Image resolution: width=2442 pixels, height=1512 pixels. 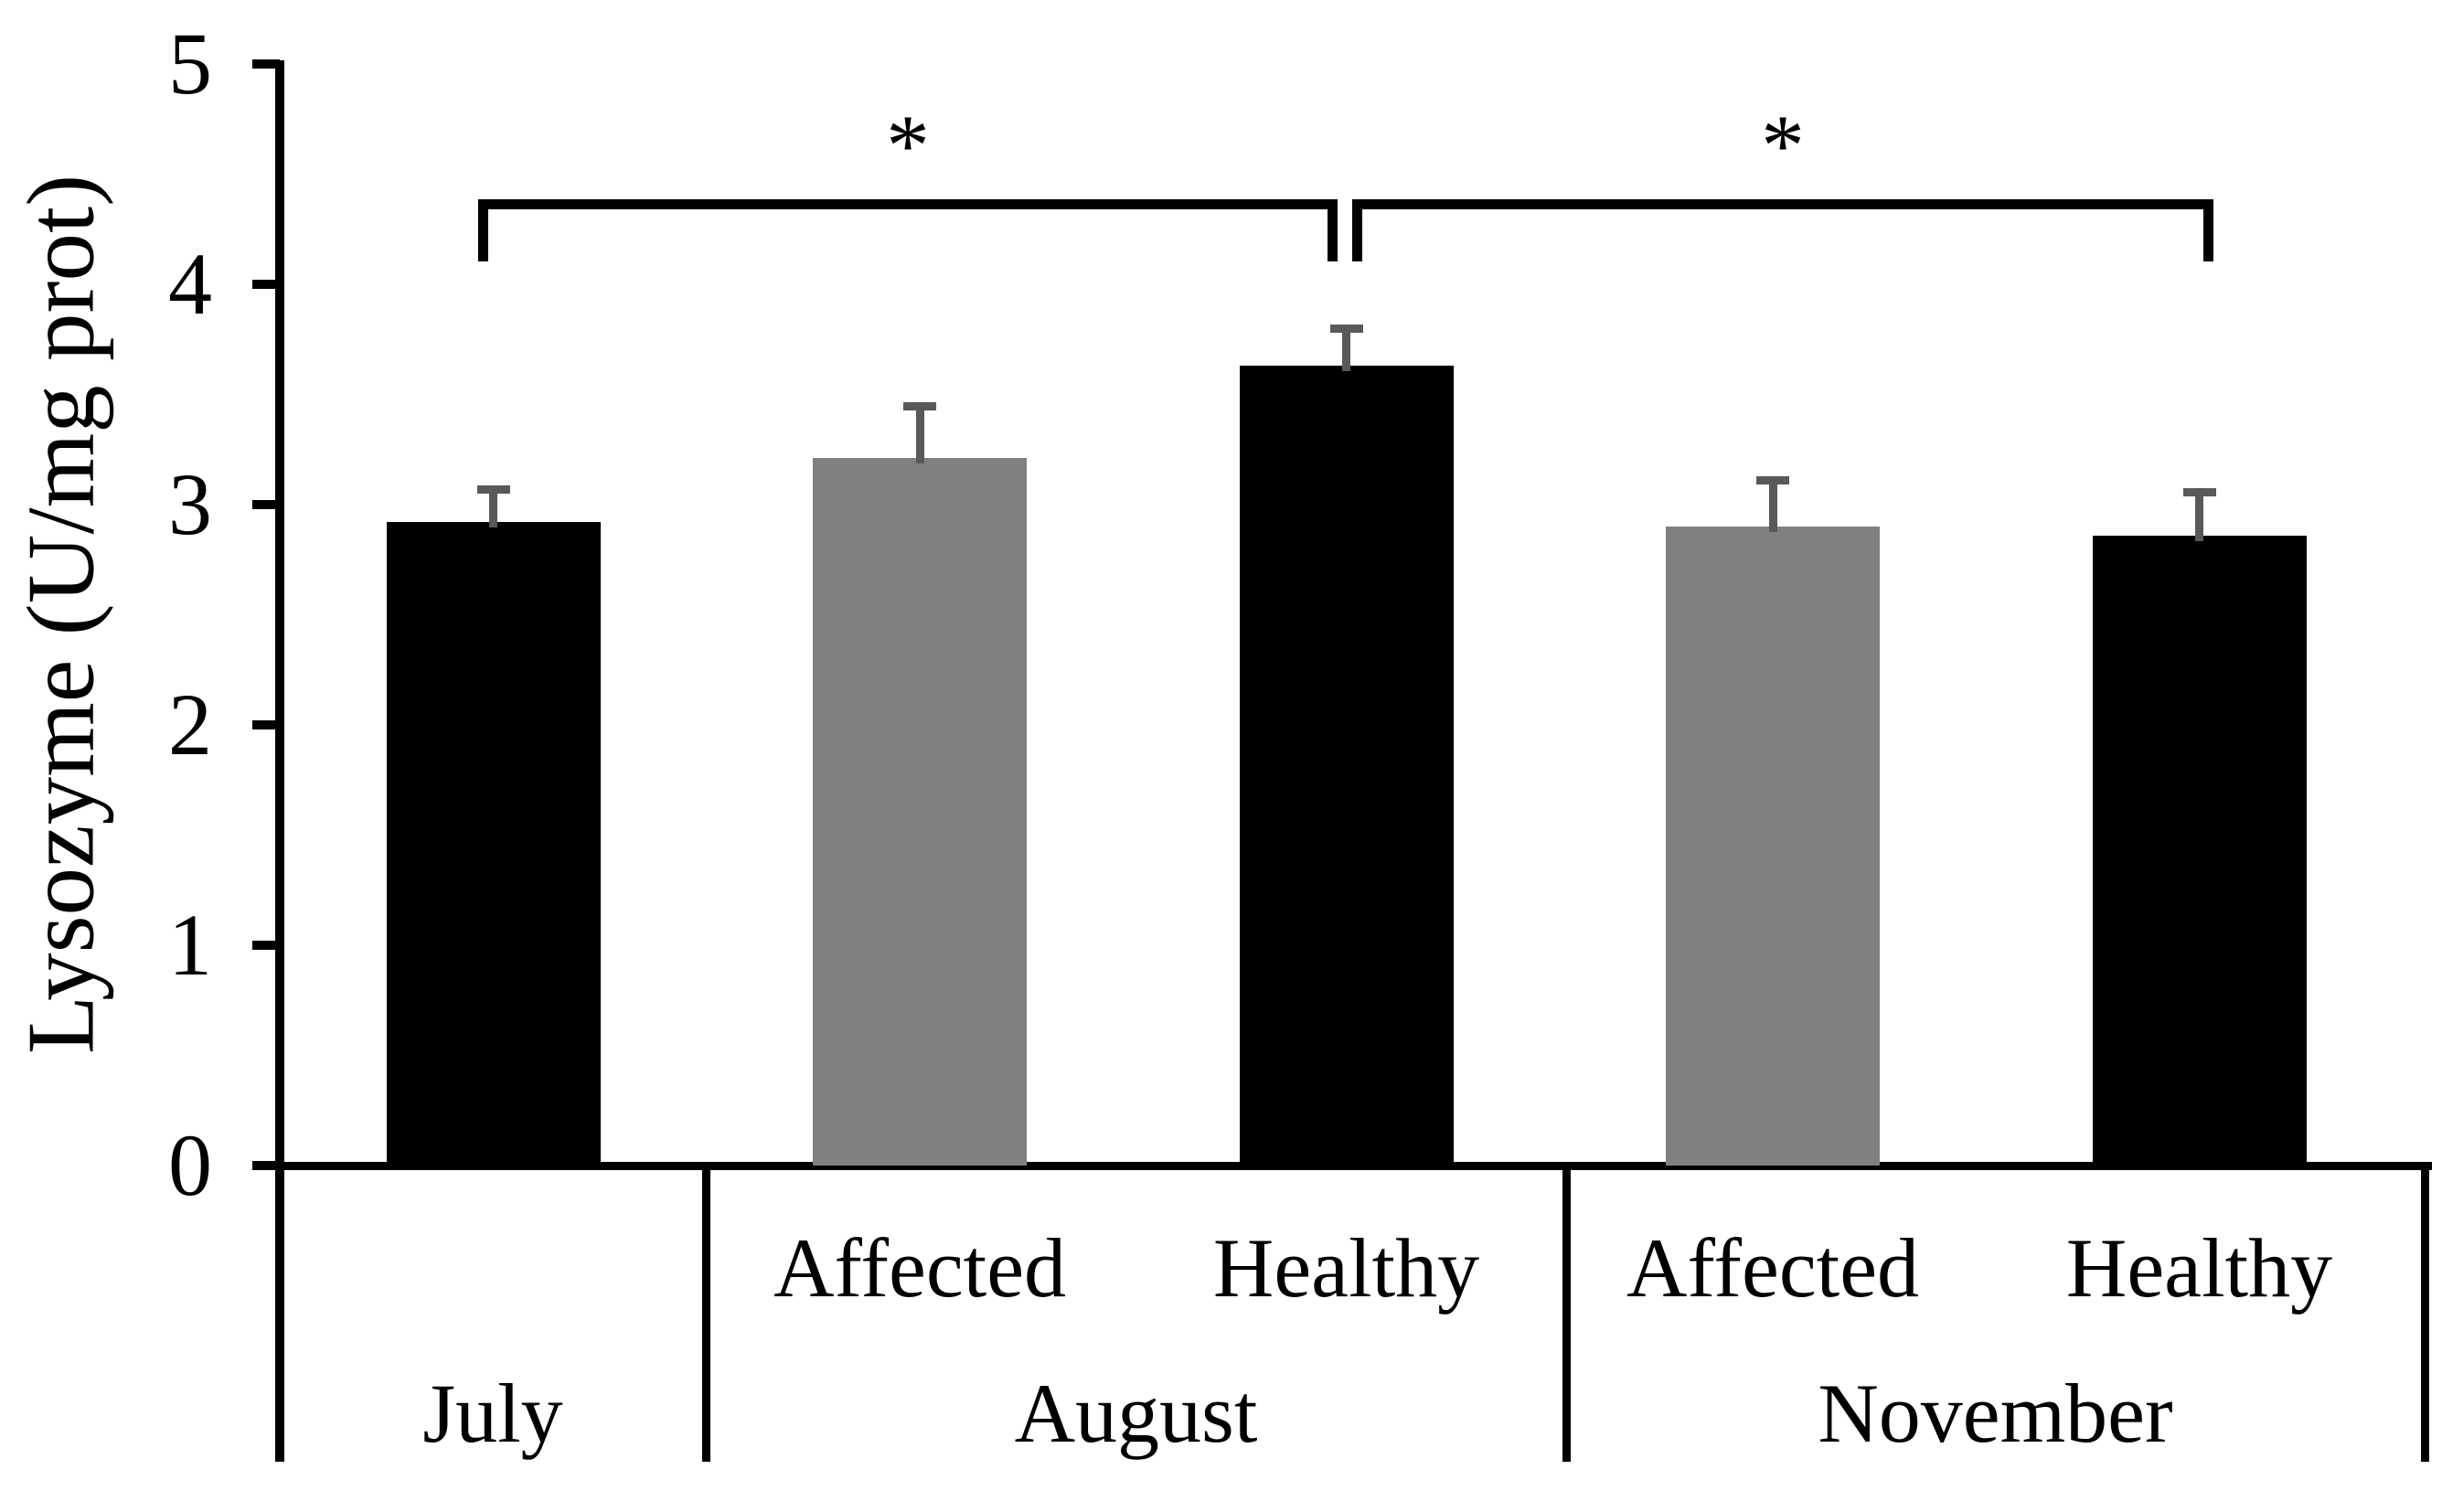 I want to click on bar-november-healthy, so click(x=2199, y=850).